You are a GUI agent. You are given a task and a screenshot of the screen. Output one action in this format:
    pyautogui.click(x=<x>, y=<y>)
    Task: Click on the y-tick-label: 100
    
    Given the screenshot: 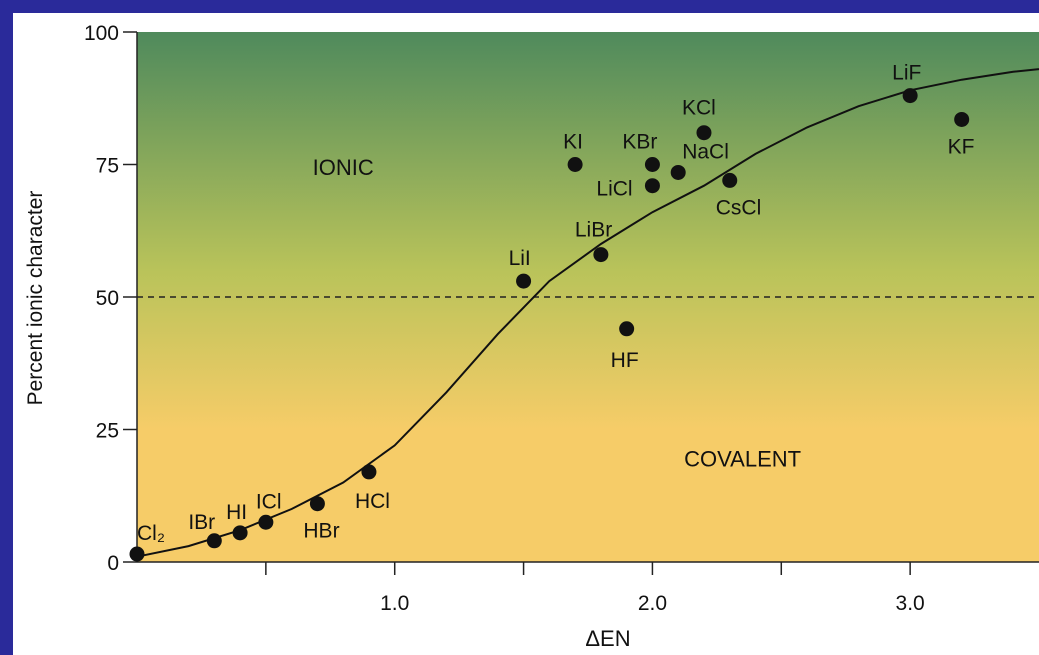 What is the action you would take?
    pyautogui.click(x=101, y=33)
    